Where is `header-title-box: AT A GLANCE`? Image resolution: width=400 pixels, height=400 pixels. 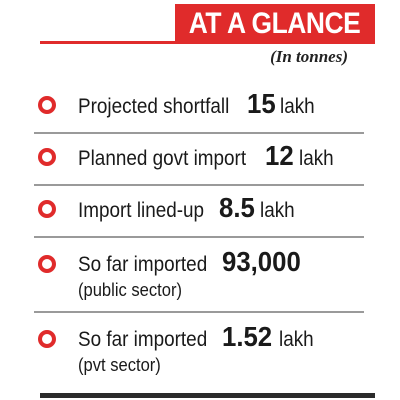 header-title-box: AT A GLANCE is located at coordinates (275, 24).